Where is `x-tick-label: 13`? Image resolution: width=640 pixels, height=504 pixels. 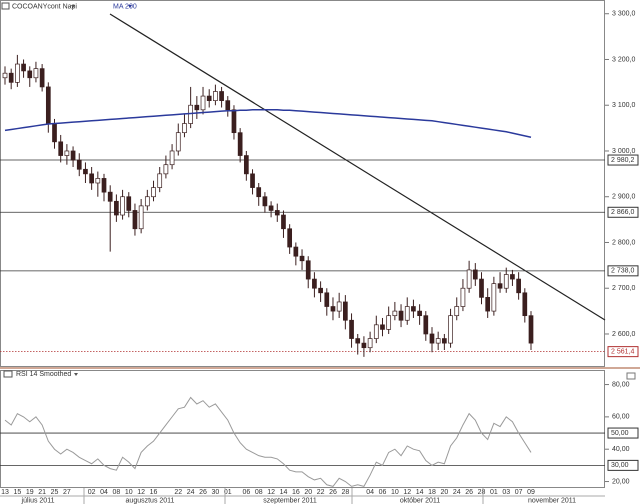
x-tick-label: 13 is located at coordinates (5, 492).